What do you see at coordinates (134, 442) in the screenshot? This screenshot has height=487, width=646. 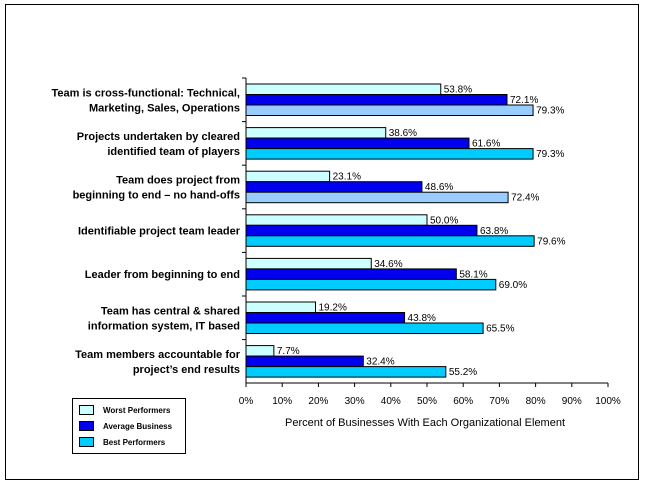 I see `legend-label-best: Best Performers` at bounding box center [134, 442].